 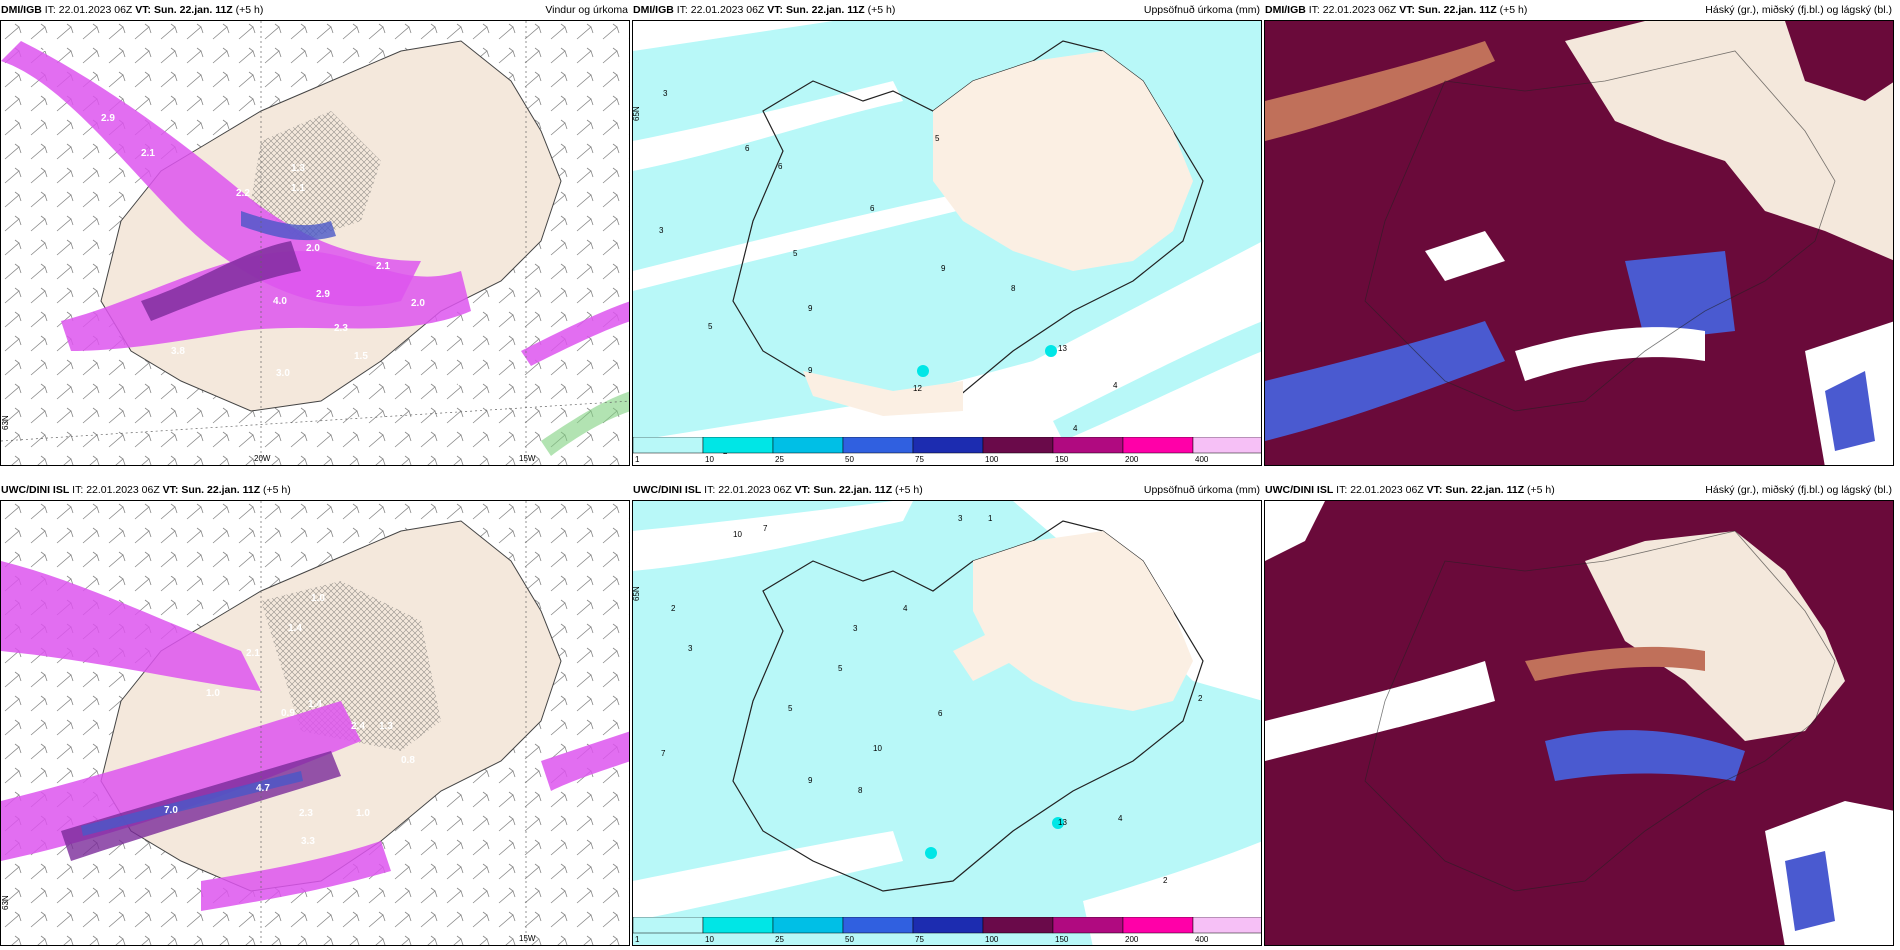 What do you see at coordinates (171, 810) in the screenshot?
I see `precip-value: 7.0` at bounding box center [171, 810].